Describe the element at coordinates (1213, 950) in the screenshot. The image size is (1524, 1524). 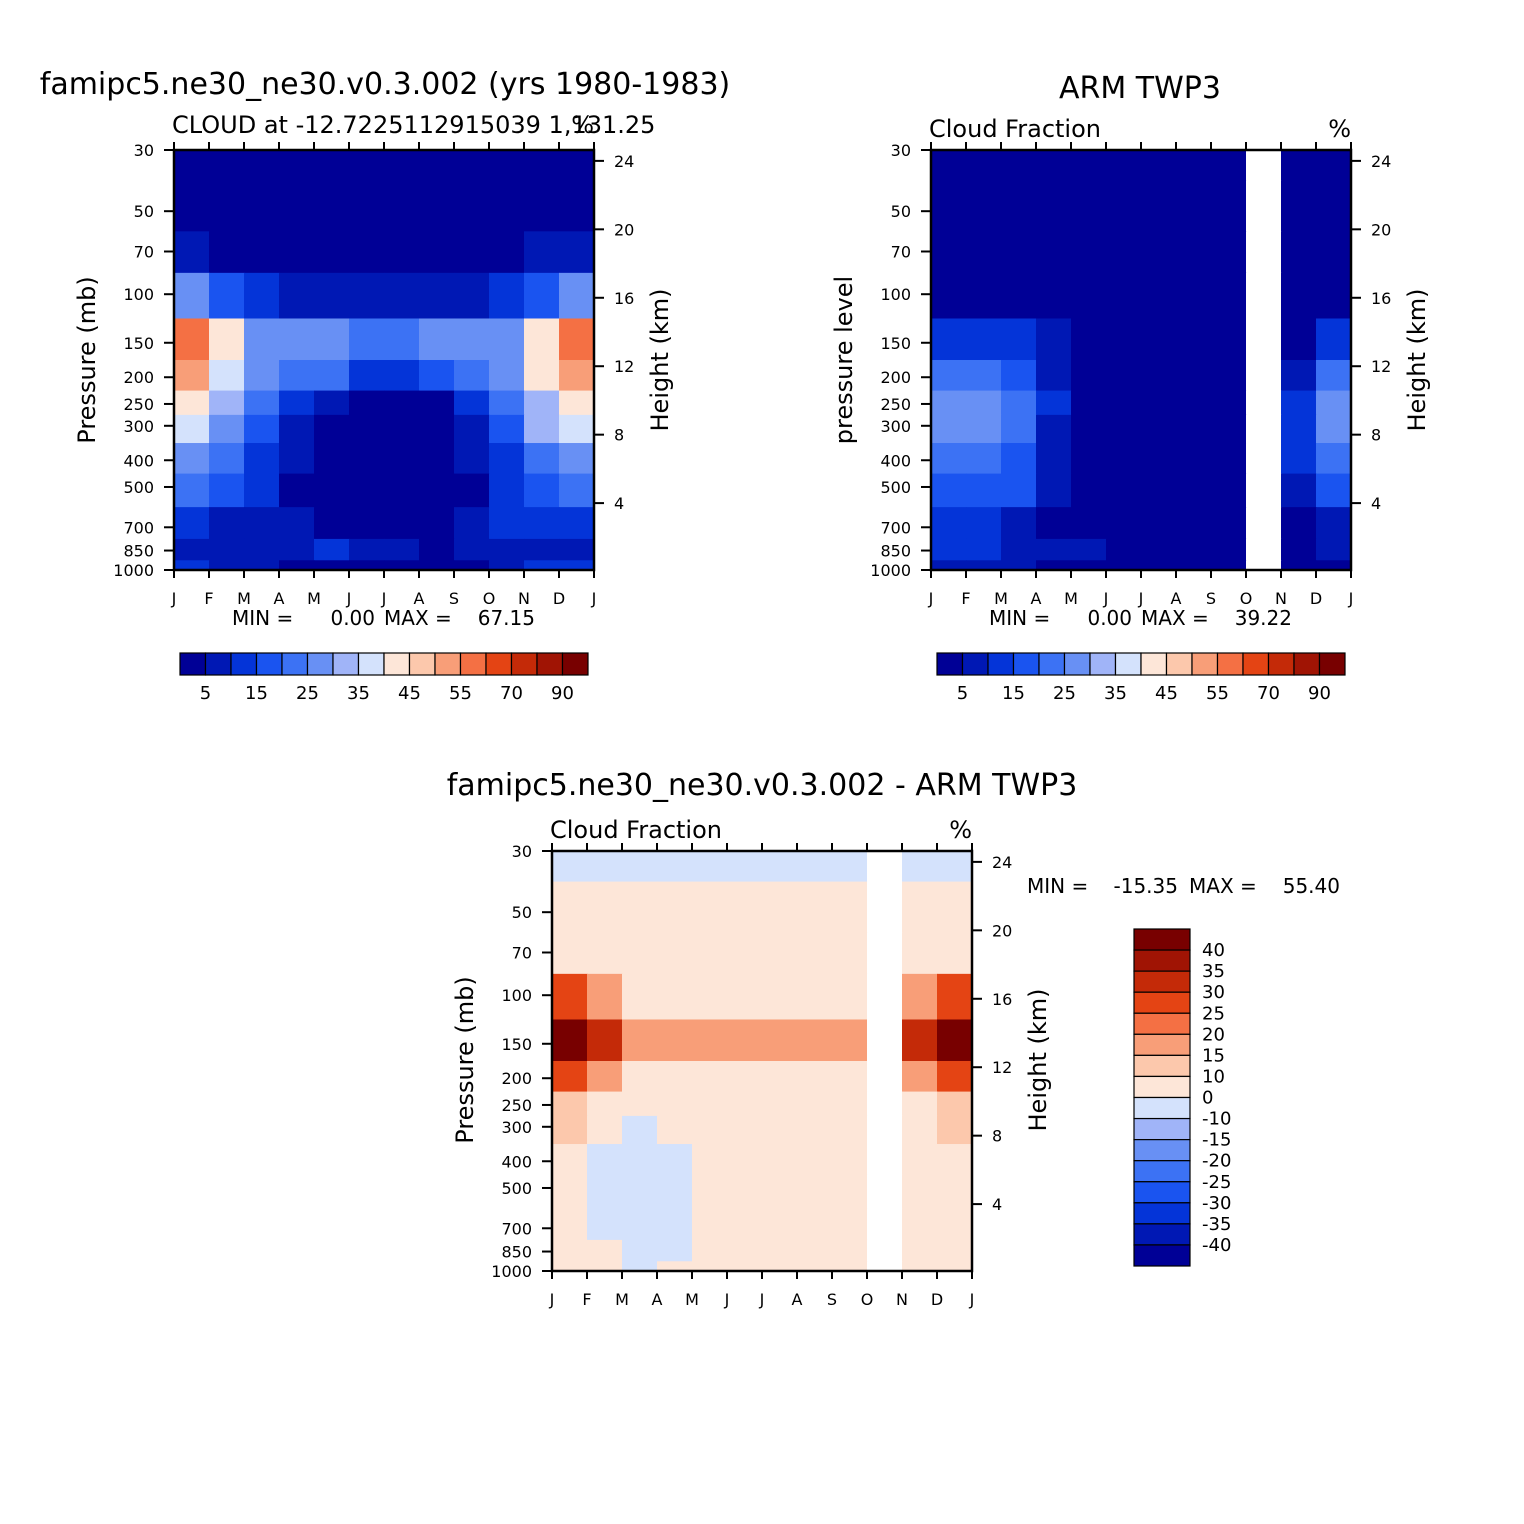
I see `colorbar-label: 40` at that location.